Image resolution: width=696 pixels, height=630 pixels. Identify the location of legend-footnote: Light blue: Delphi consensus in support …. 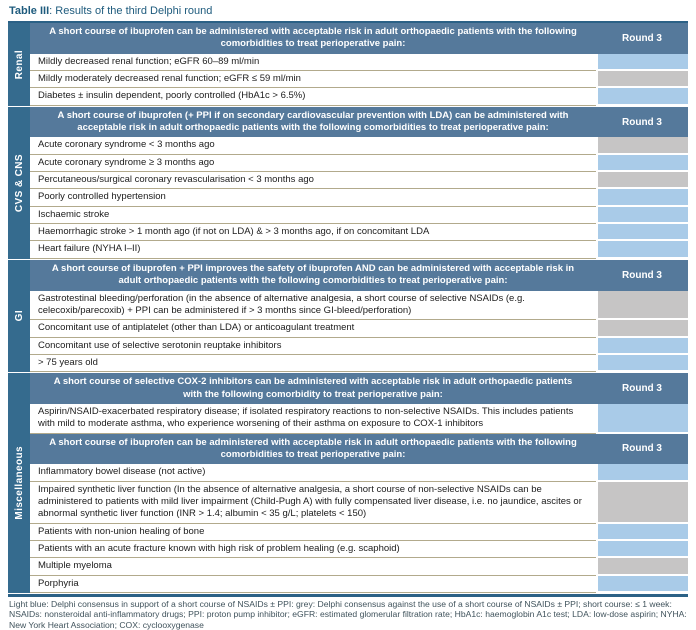
(348, 614).